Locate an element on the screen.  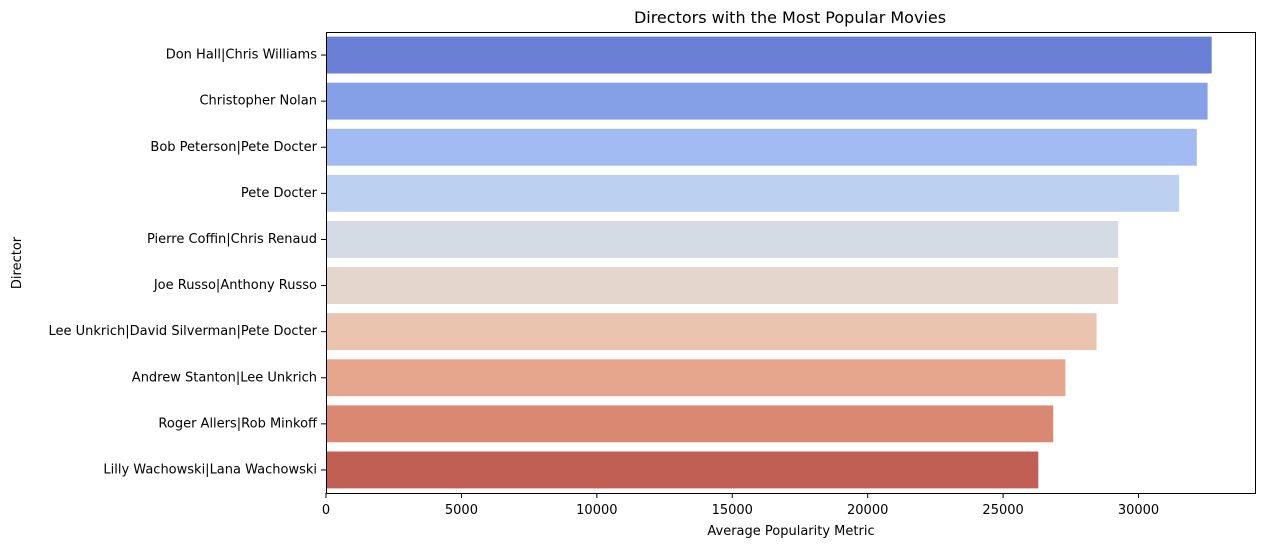
x-tick-label: 10000 is located at coordinates (596, 510).